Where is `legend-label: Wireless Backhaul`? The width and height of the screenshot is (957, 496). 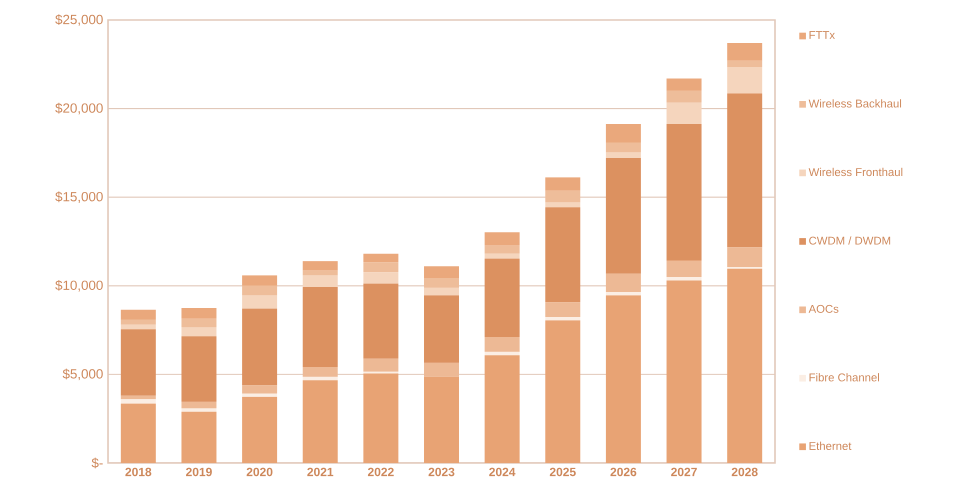
legend-label: Wireless Backhaul is located at coordinates (855, 103).